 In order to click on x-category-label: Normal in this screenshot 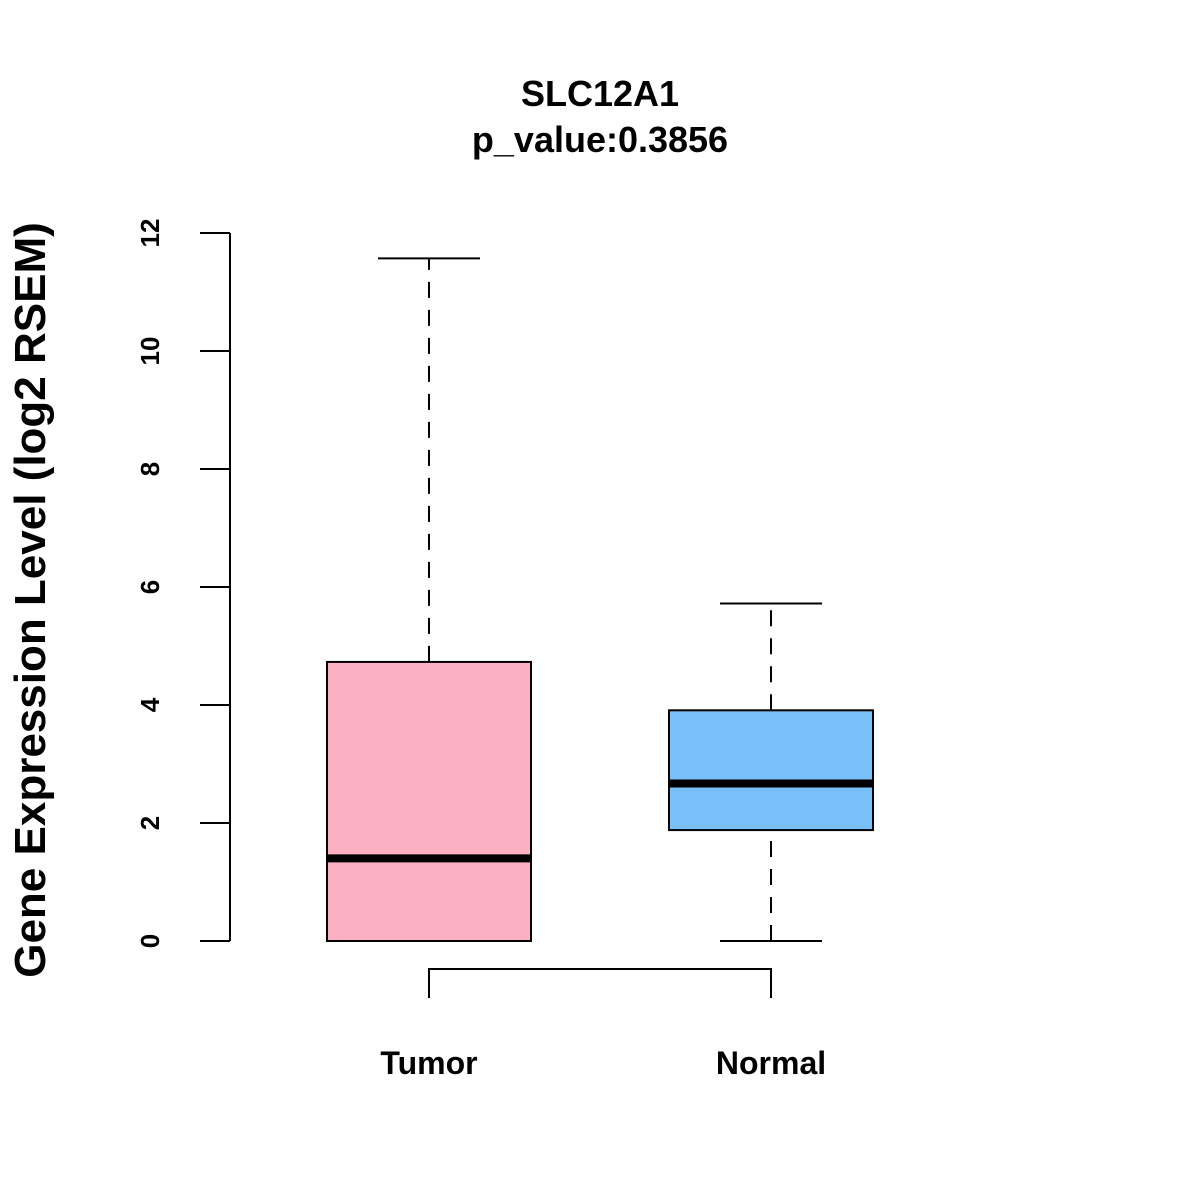, I will do `click(771, 1063)`.